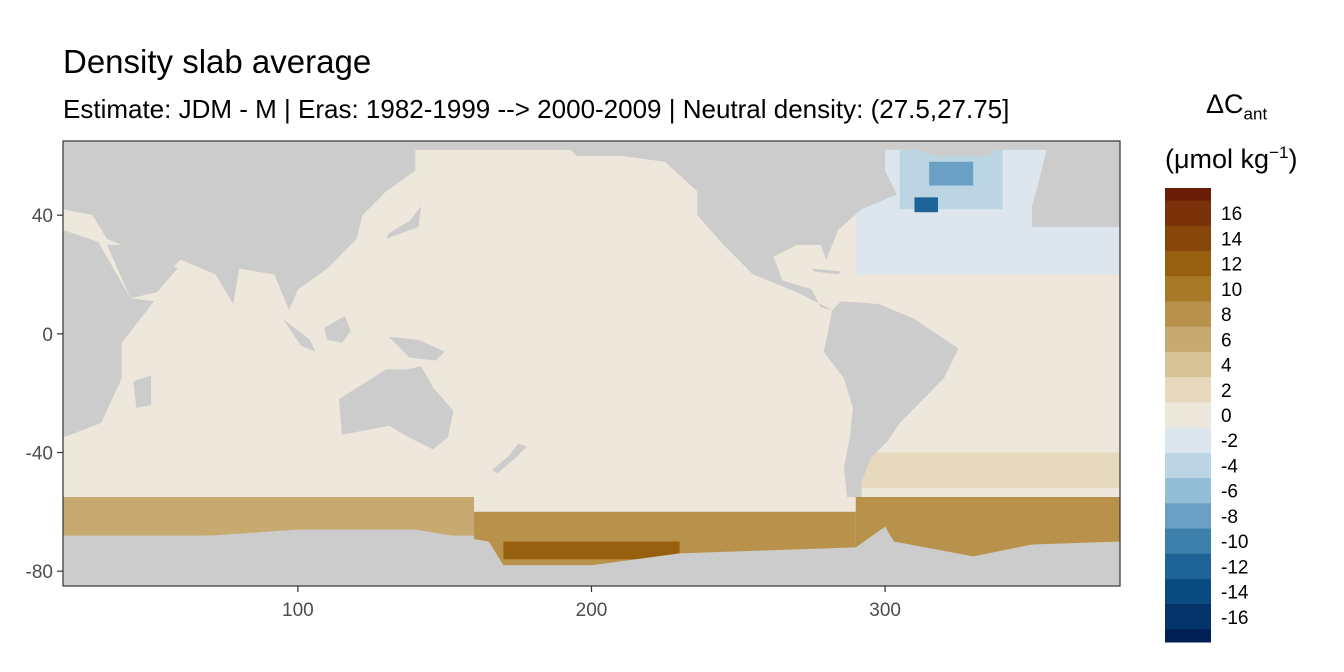 This screenshot has height=672, width=1344. I want to click on legend-unit: (μmol kg−1), so click(1231, 158).